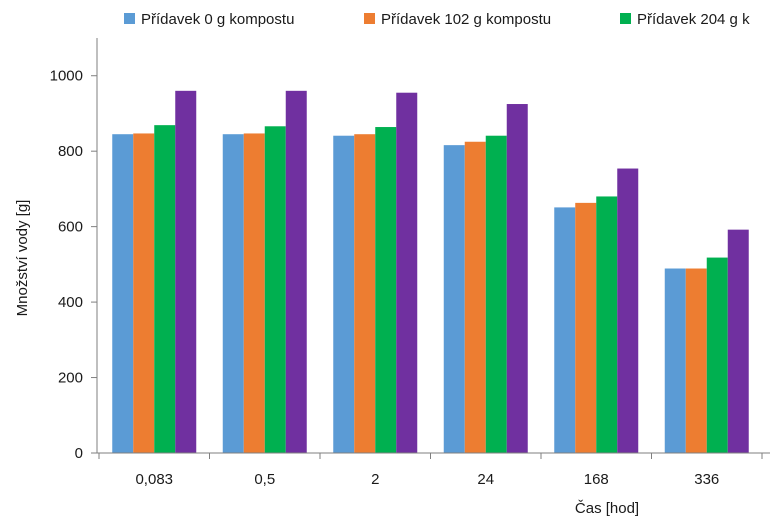 The width and height of the screenshot is (770, 518). I want to click on y-axis-label: Množství vody [g], so click(22, 258).